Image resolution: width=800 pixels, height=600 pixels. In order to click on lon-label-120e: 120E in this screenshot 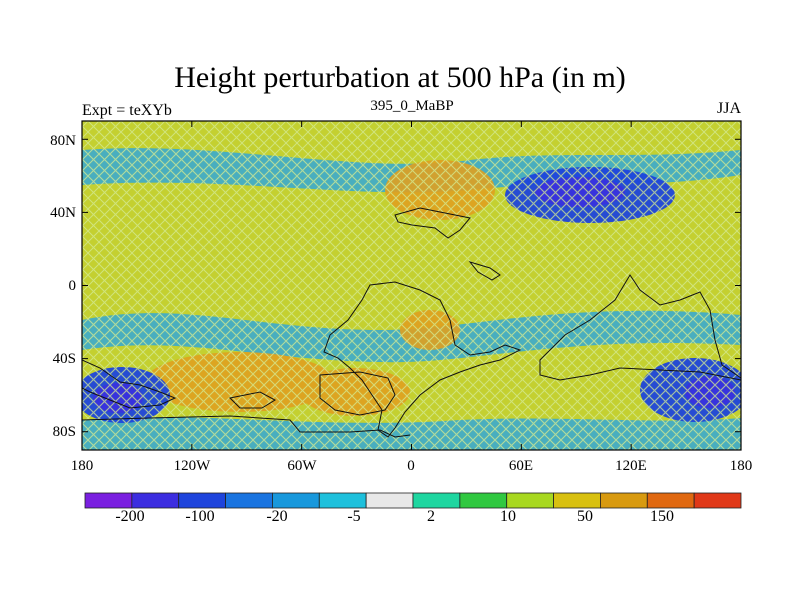, I will do `click(631, 466)`.